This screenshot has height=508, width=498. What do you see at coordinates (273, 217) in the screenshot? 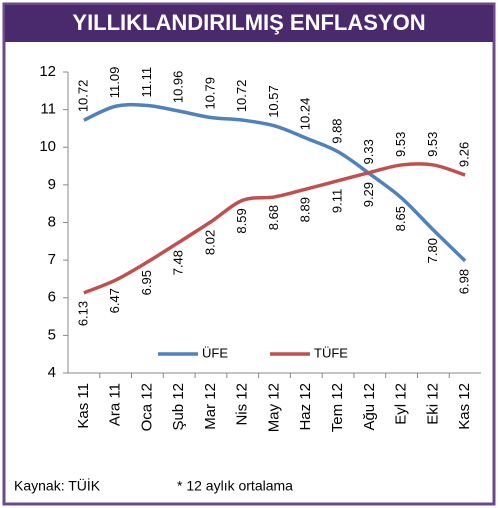
I see `data-label: 8.68` at bounding box center [273, 217].